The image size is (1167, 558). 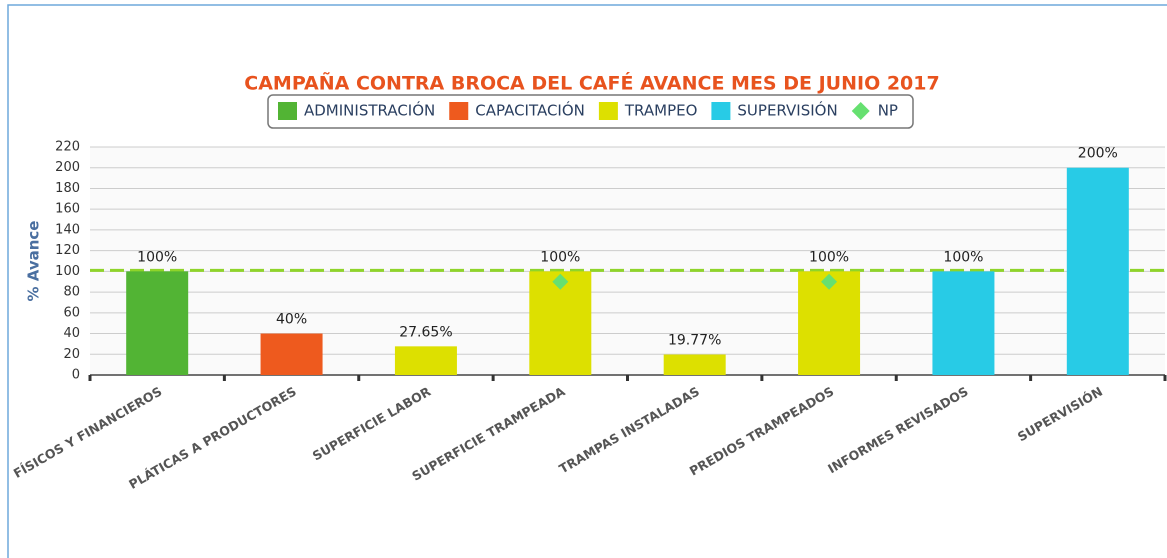 What do you see at coordinates (694, 341) in the screenshot?
I see `value-label: 19.77%` at bounding box center [694, 341].